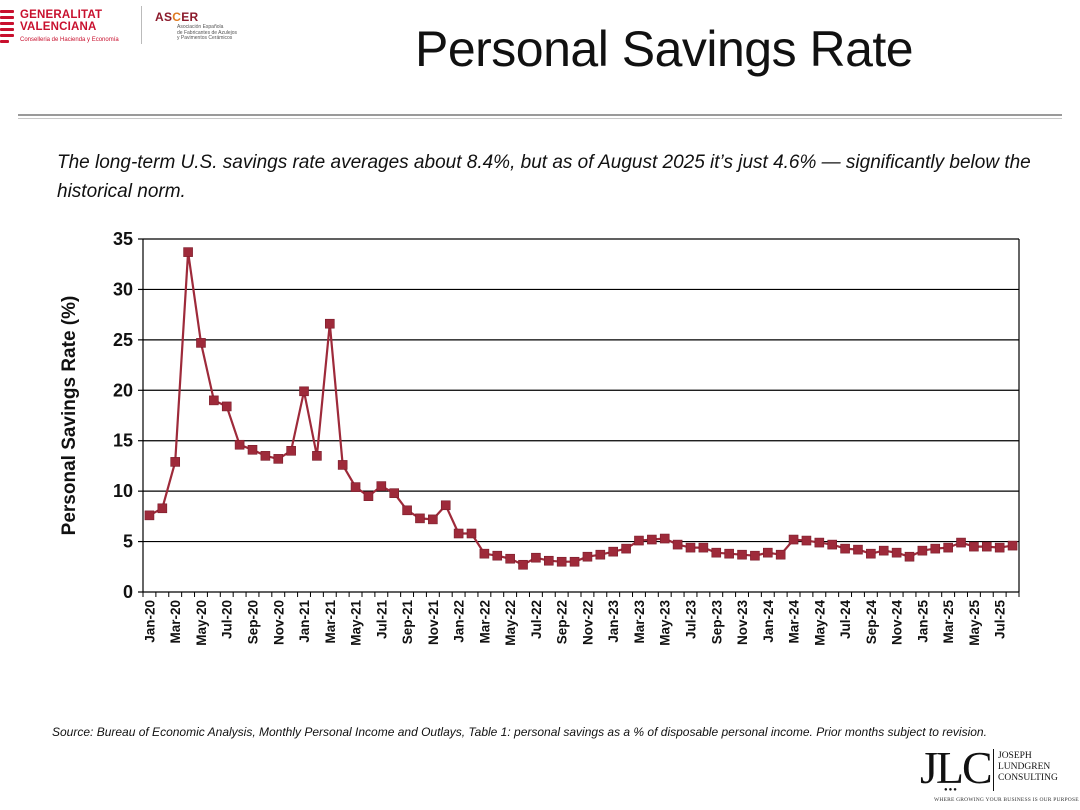  Describe the element at coordinates (540, 115) in the screenshot. I see `title-divider` at that location.